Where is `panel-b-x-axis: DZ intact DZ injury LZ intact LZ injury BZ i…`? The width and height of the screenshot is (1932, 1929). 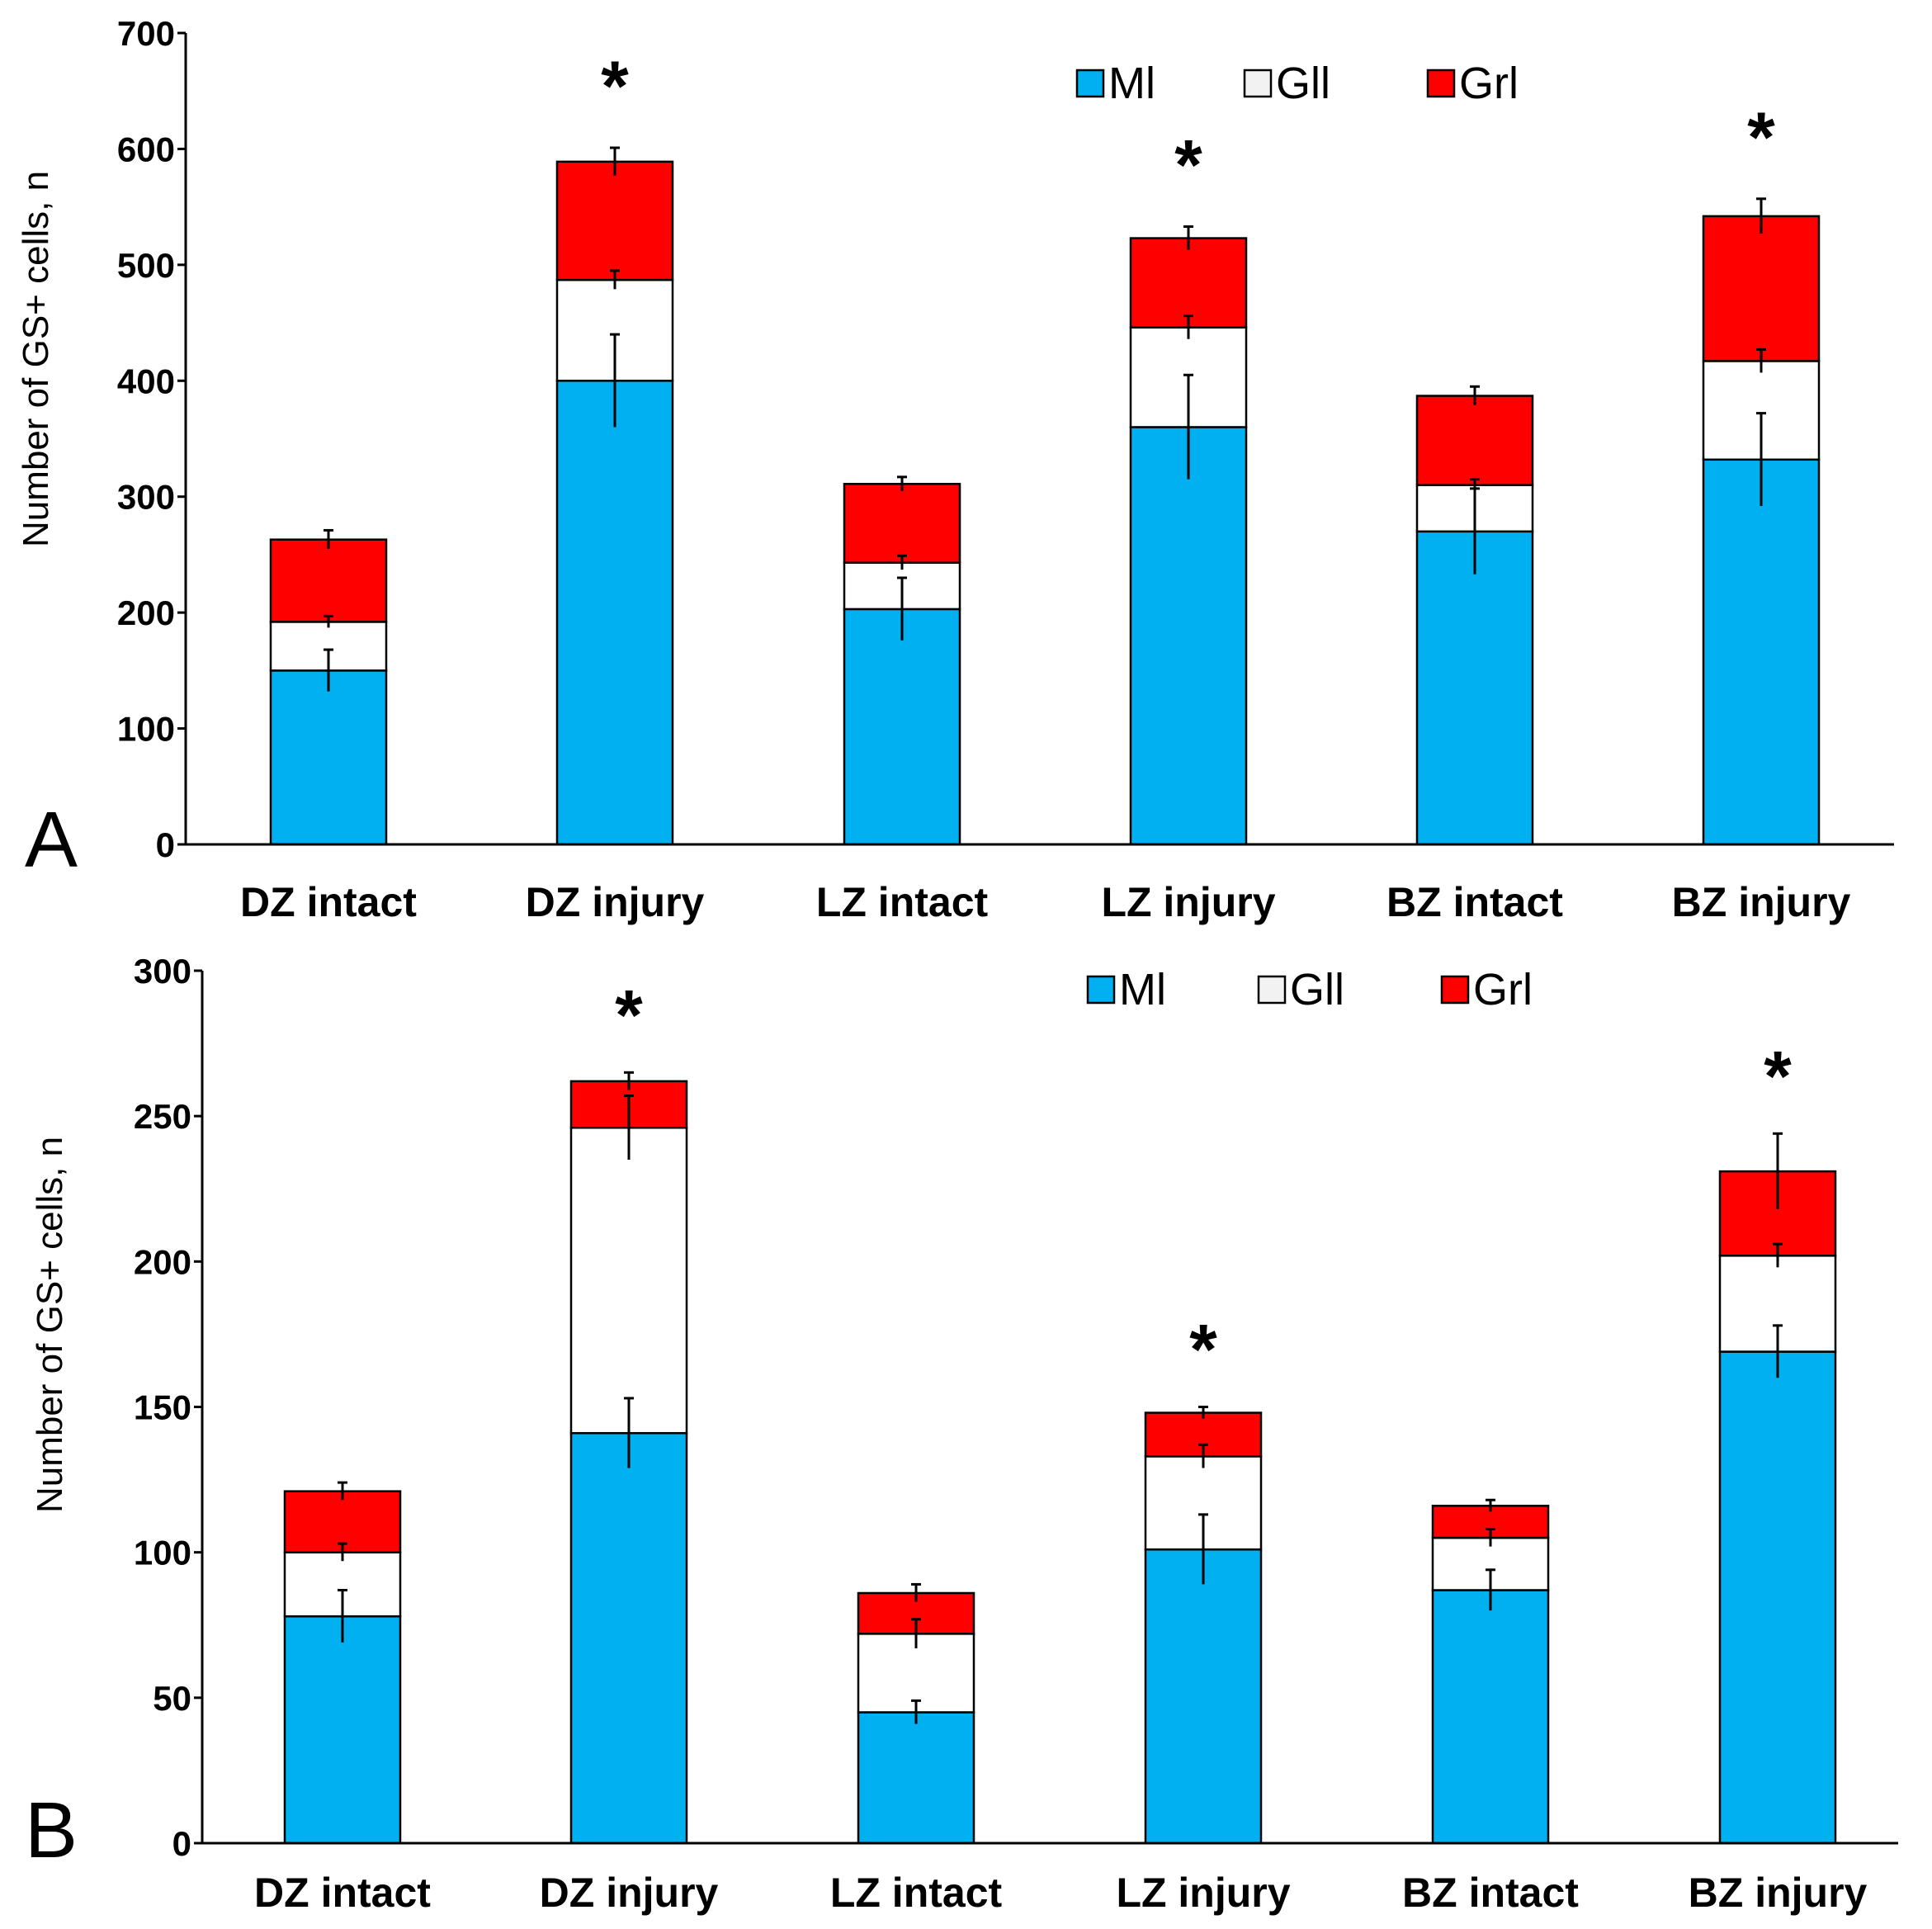
panel-b-x-axis: DZ intact DZ injury LZ intact LZ injury BZ i… is located at coordinates (1050, 1879).